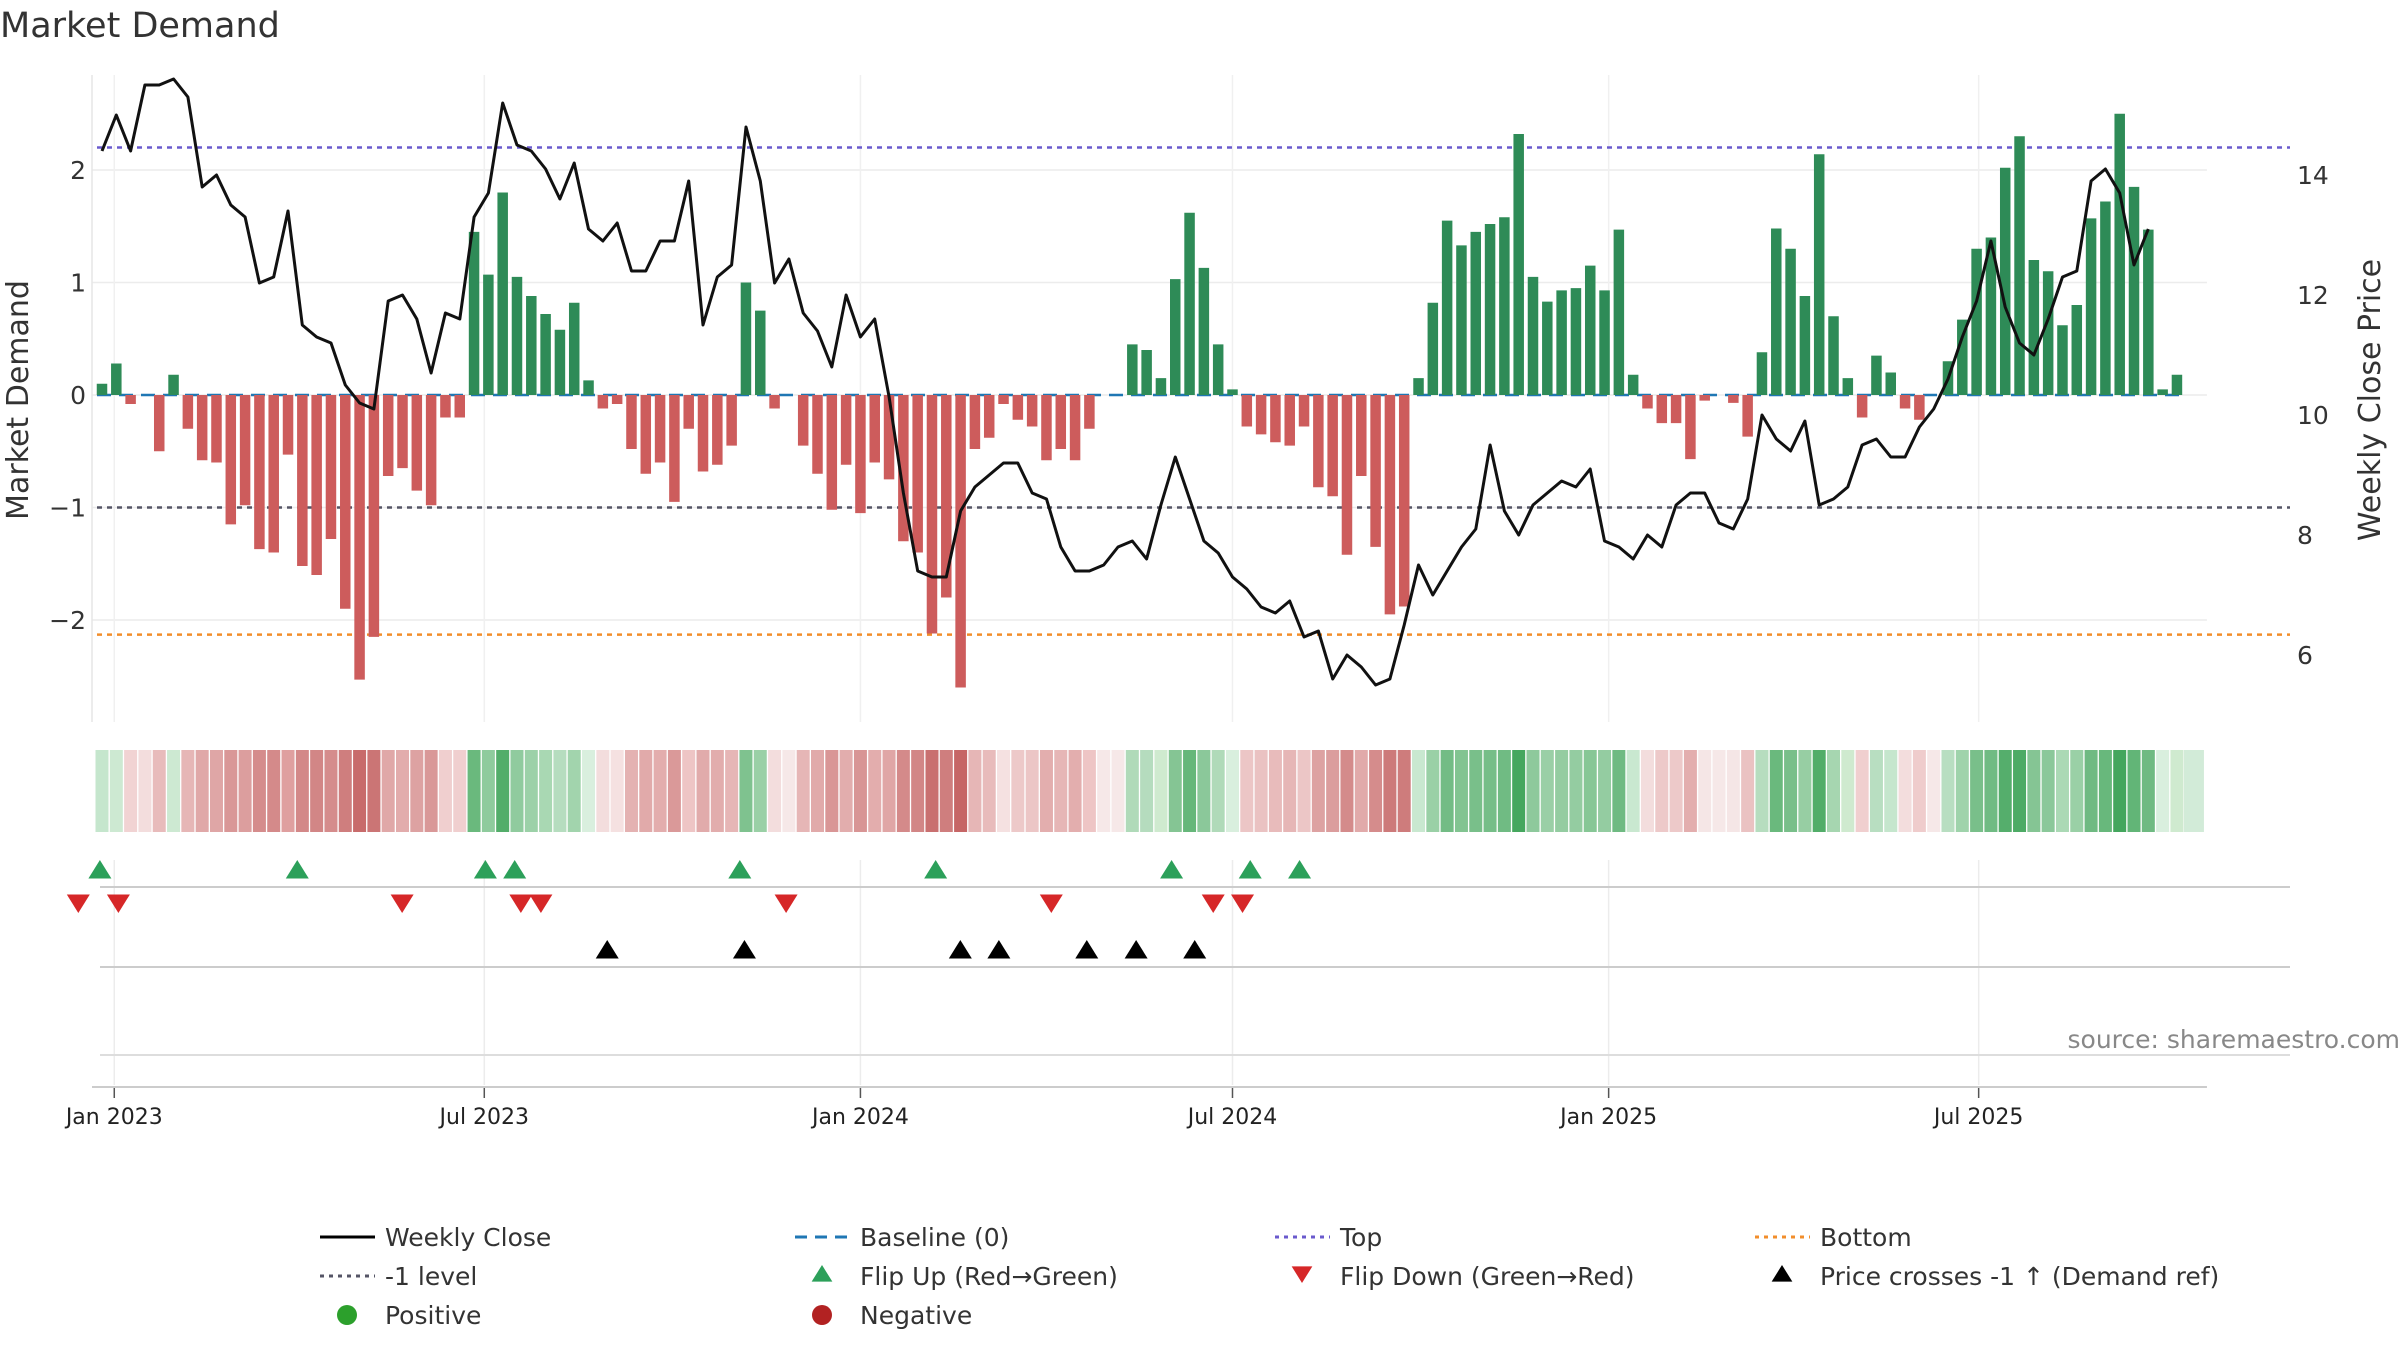 Image resolution: width=2400 pixels, height=1350 pixels. What do you see at coordinates (67, 508) in the screenshot?
I see `y-tick-left: −1` at bounding box center [67, 508].